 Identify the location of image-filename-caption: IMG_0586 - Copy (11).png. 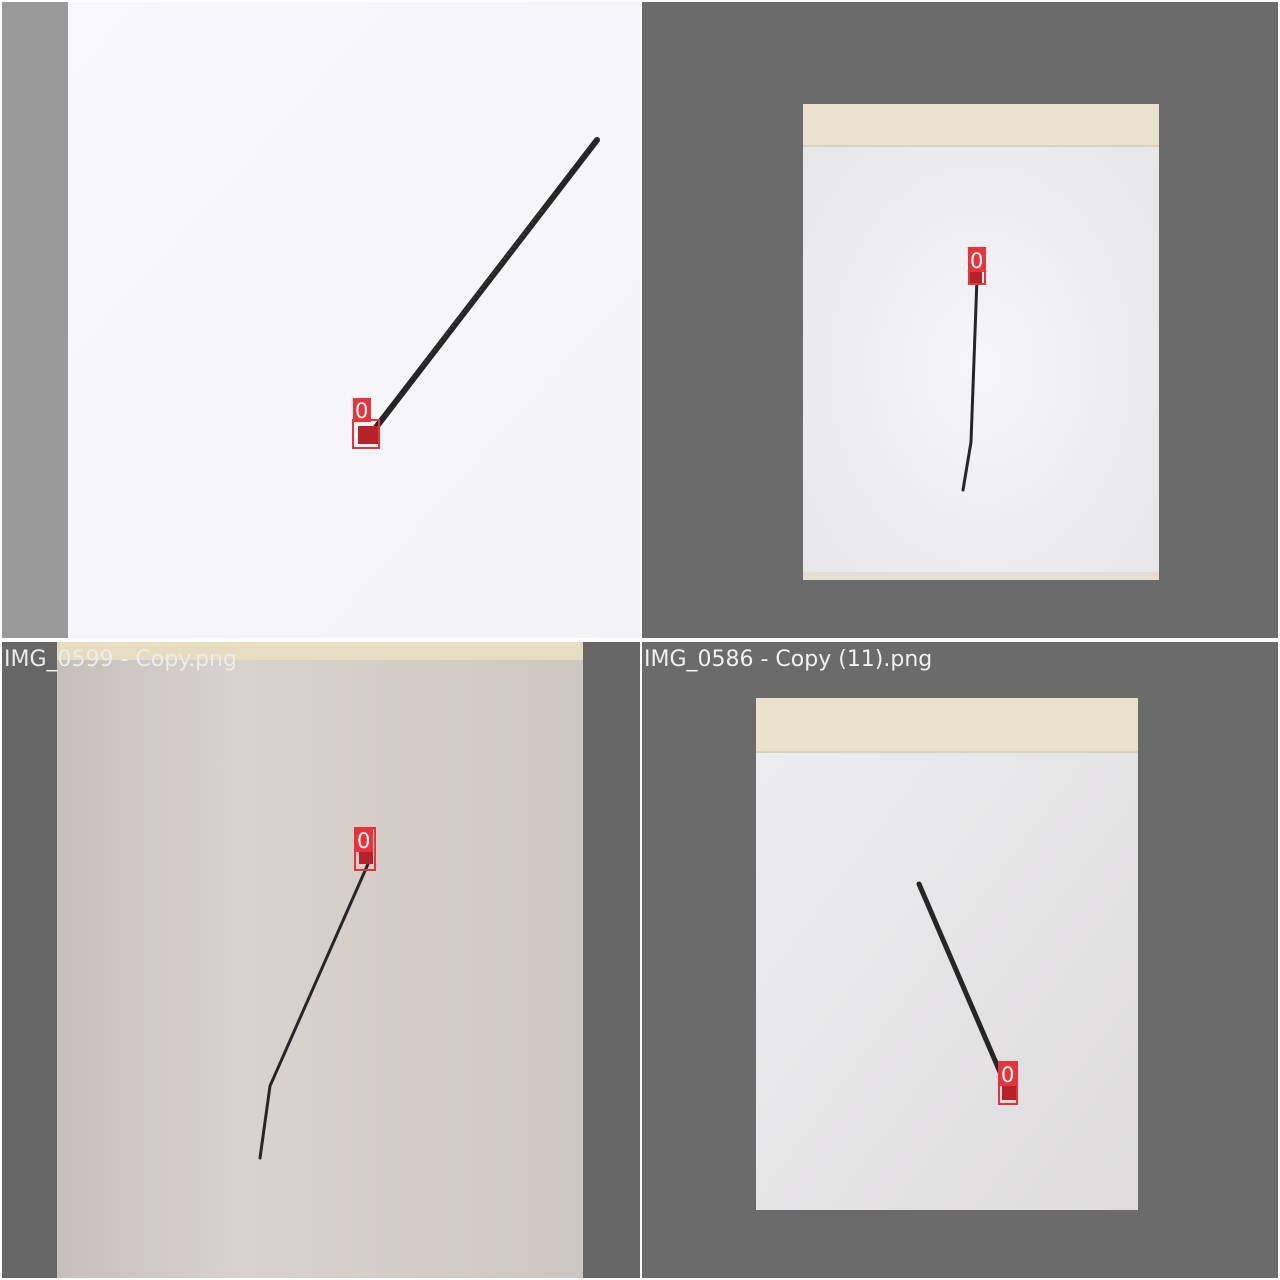
(788, 659).